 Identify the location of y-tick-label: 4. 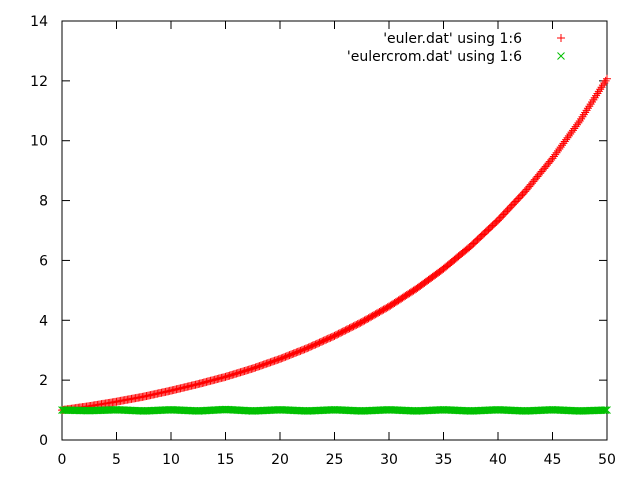
(43, 321).